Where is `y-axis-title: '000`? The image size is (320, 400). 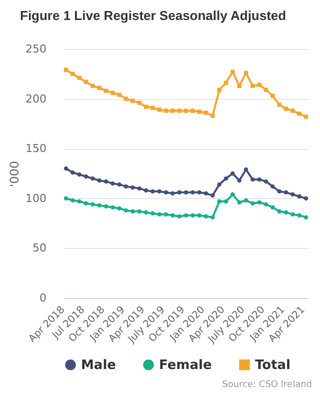
y-axis-title: '000 is located at coordinates (15, 174).